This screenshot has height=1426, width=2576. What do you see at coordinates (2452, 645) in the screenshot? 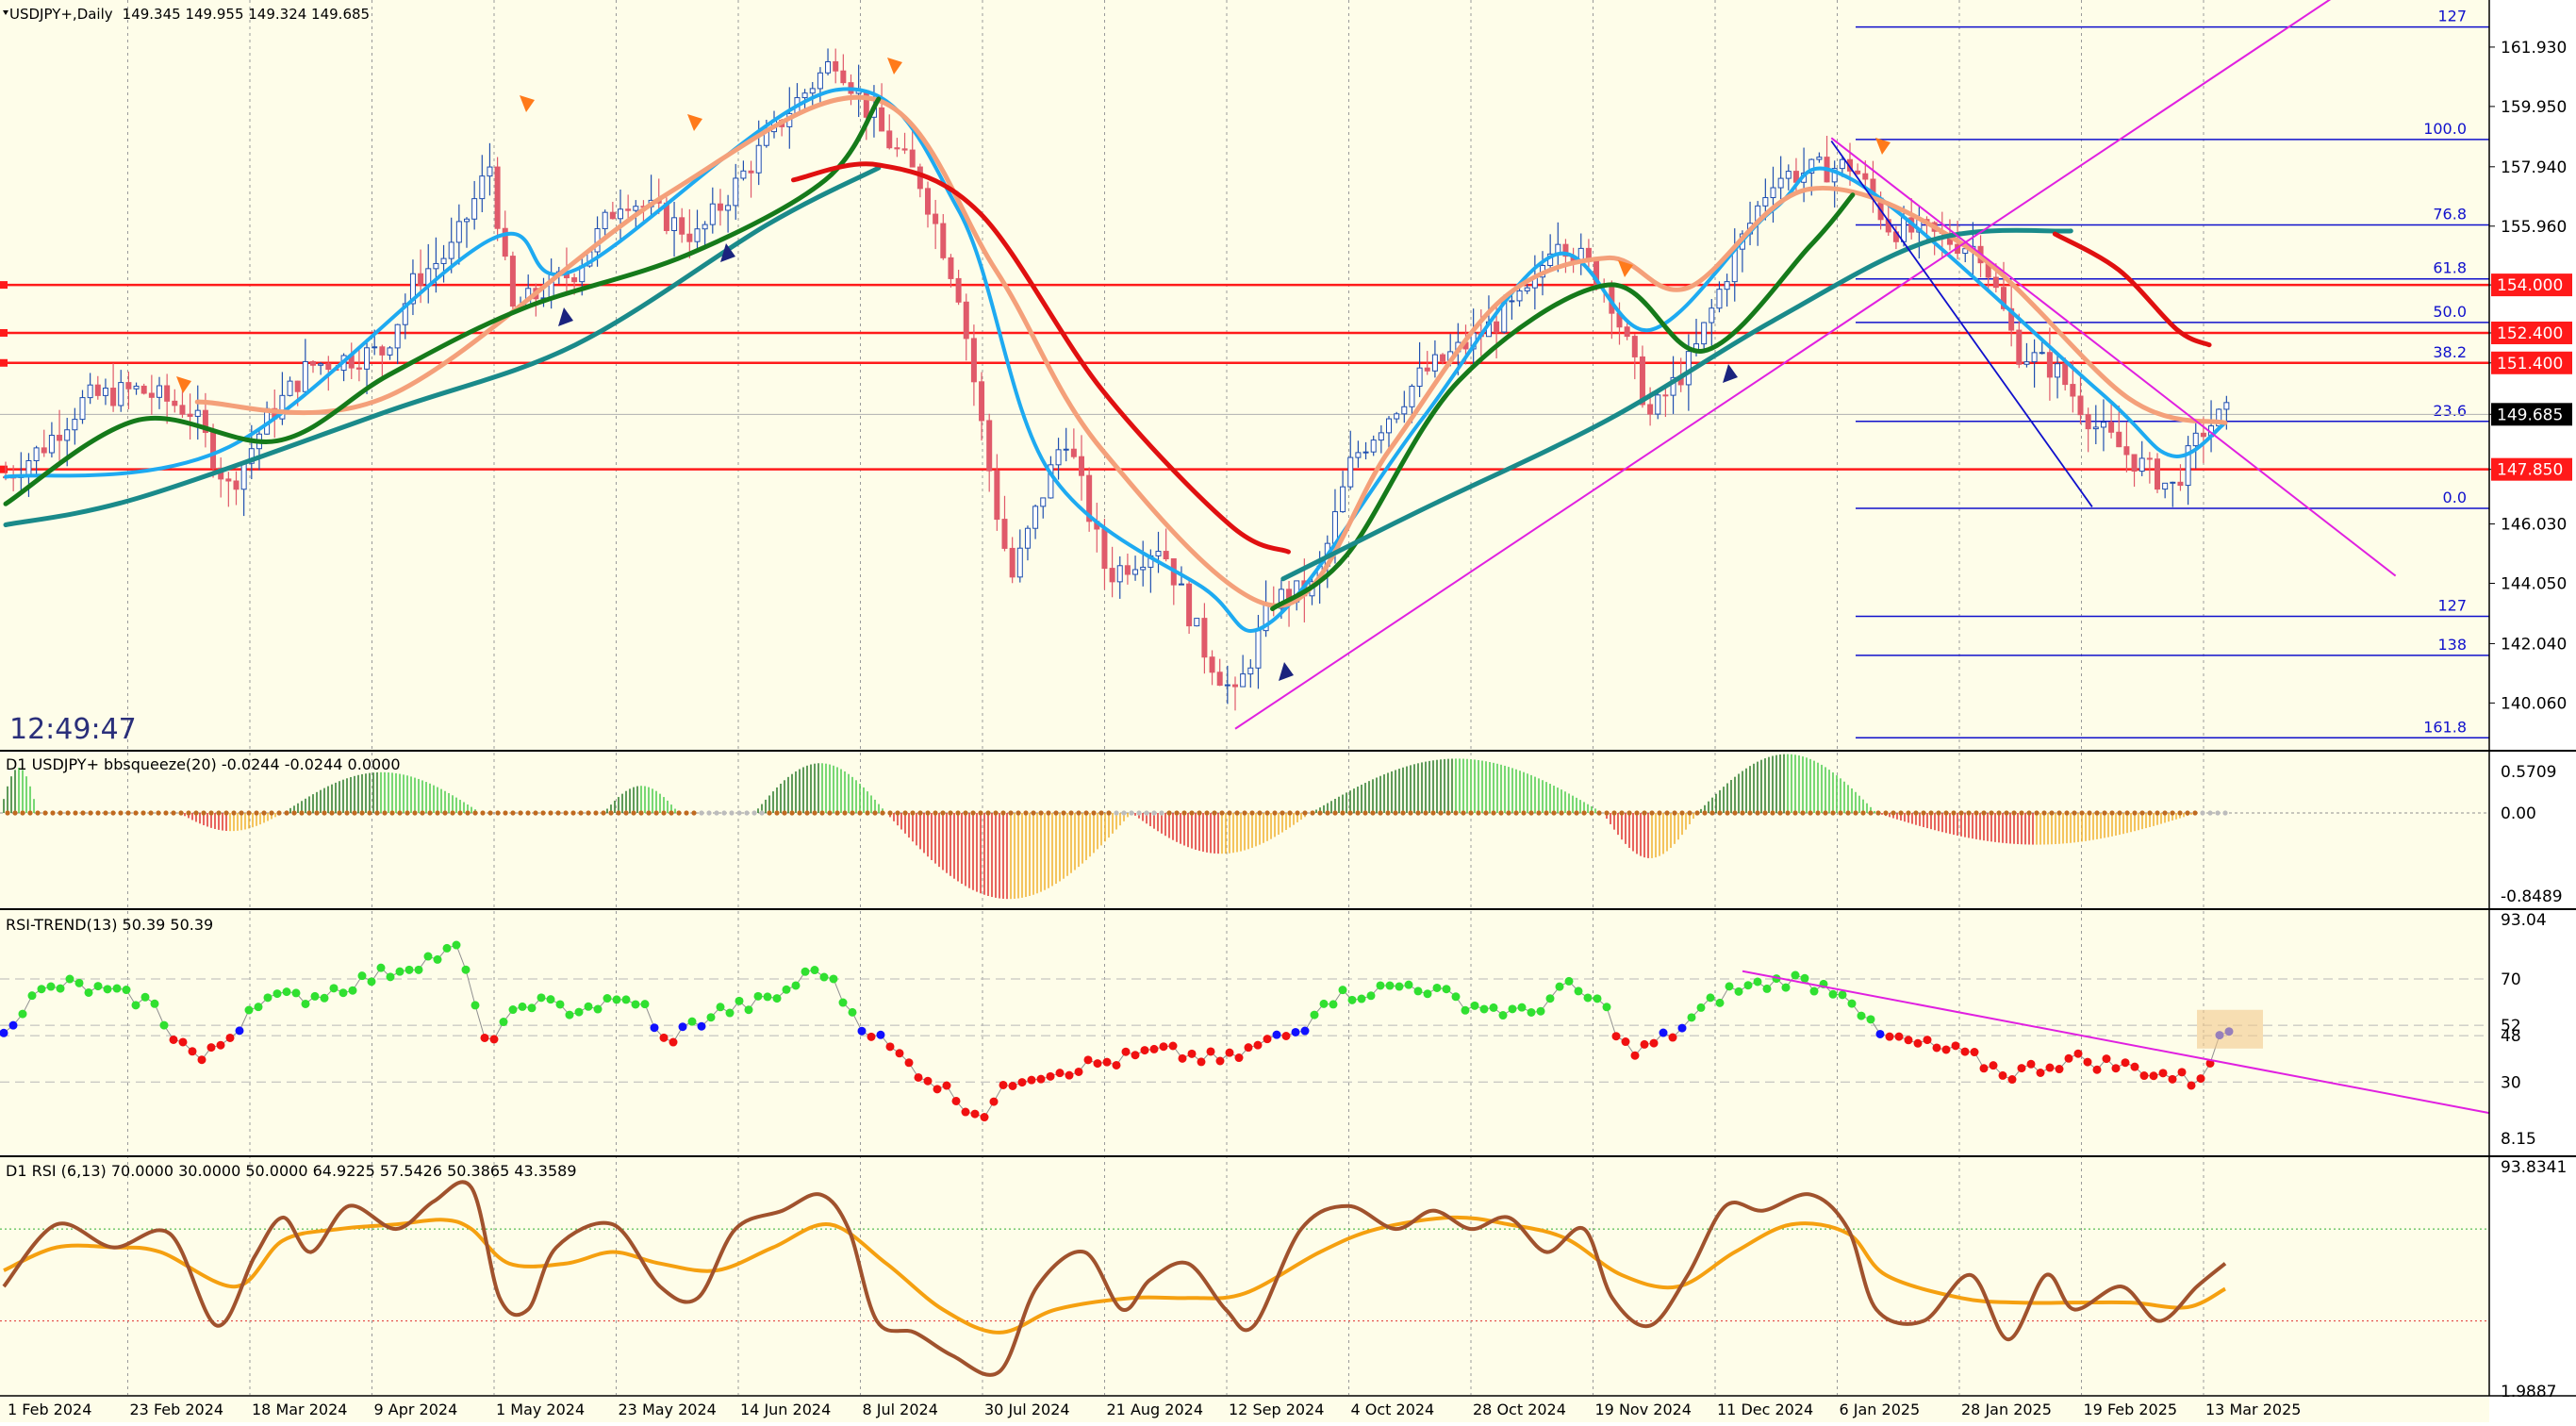
I see `fib-label: 138` at bounding box center [2452, 645].